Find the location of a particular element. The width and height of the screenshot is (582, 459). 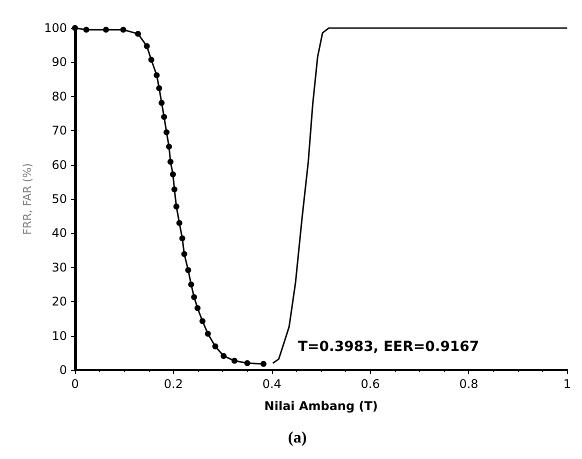

y-tick-label: 100 is located at coordinates (55, 28).